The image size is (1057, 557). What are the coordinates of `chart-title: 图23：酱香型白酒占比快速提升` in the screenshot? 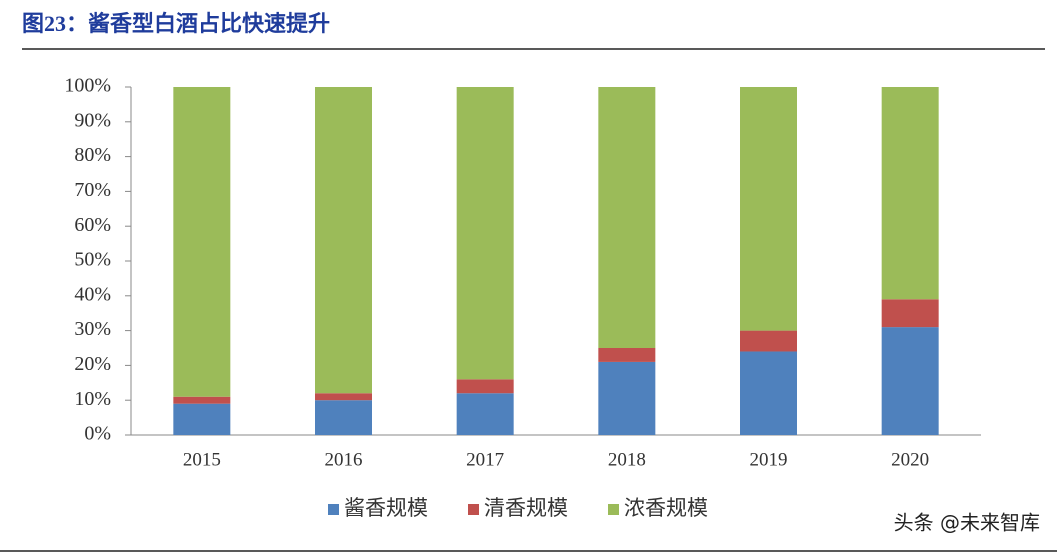 It's located at (176, 23).